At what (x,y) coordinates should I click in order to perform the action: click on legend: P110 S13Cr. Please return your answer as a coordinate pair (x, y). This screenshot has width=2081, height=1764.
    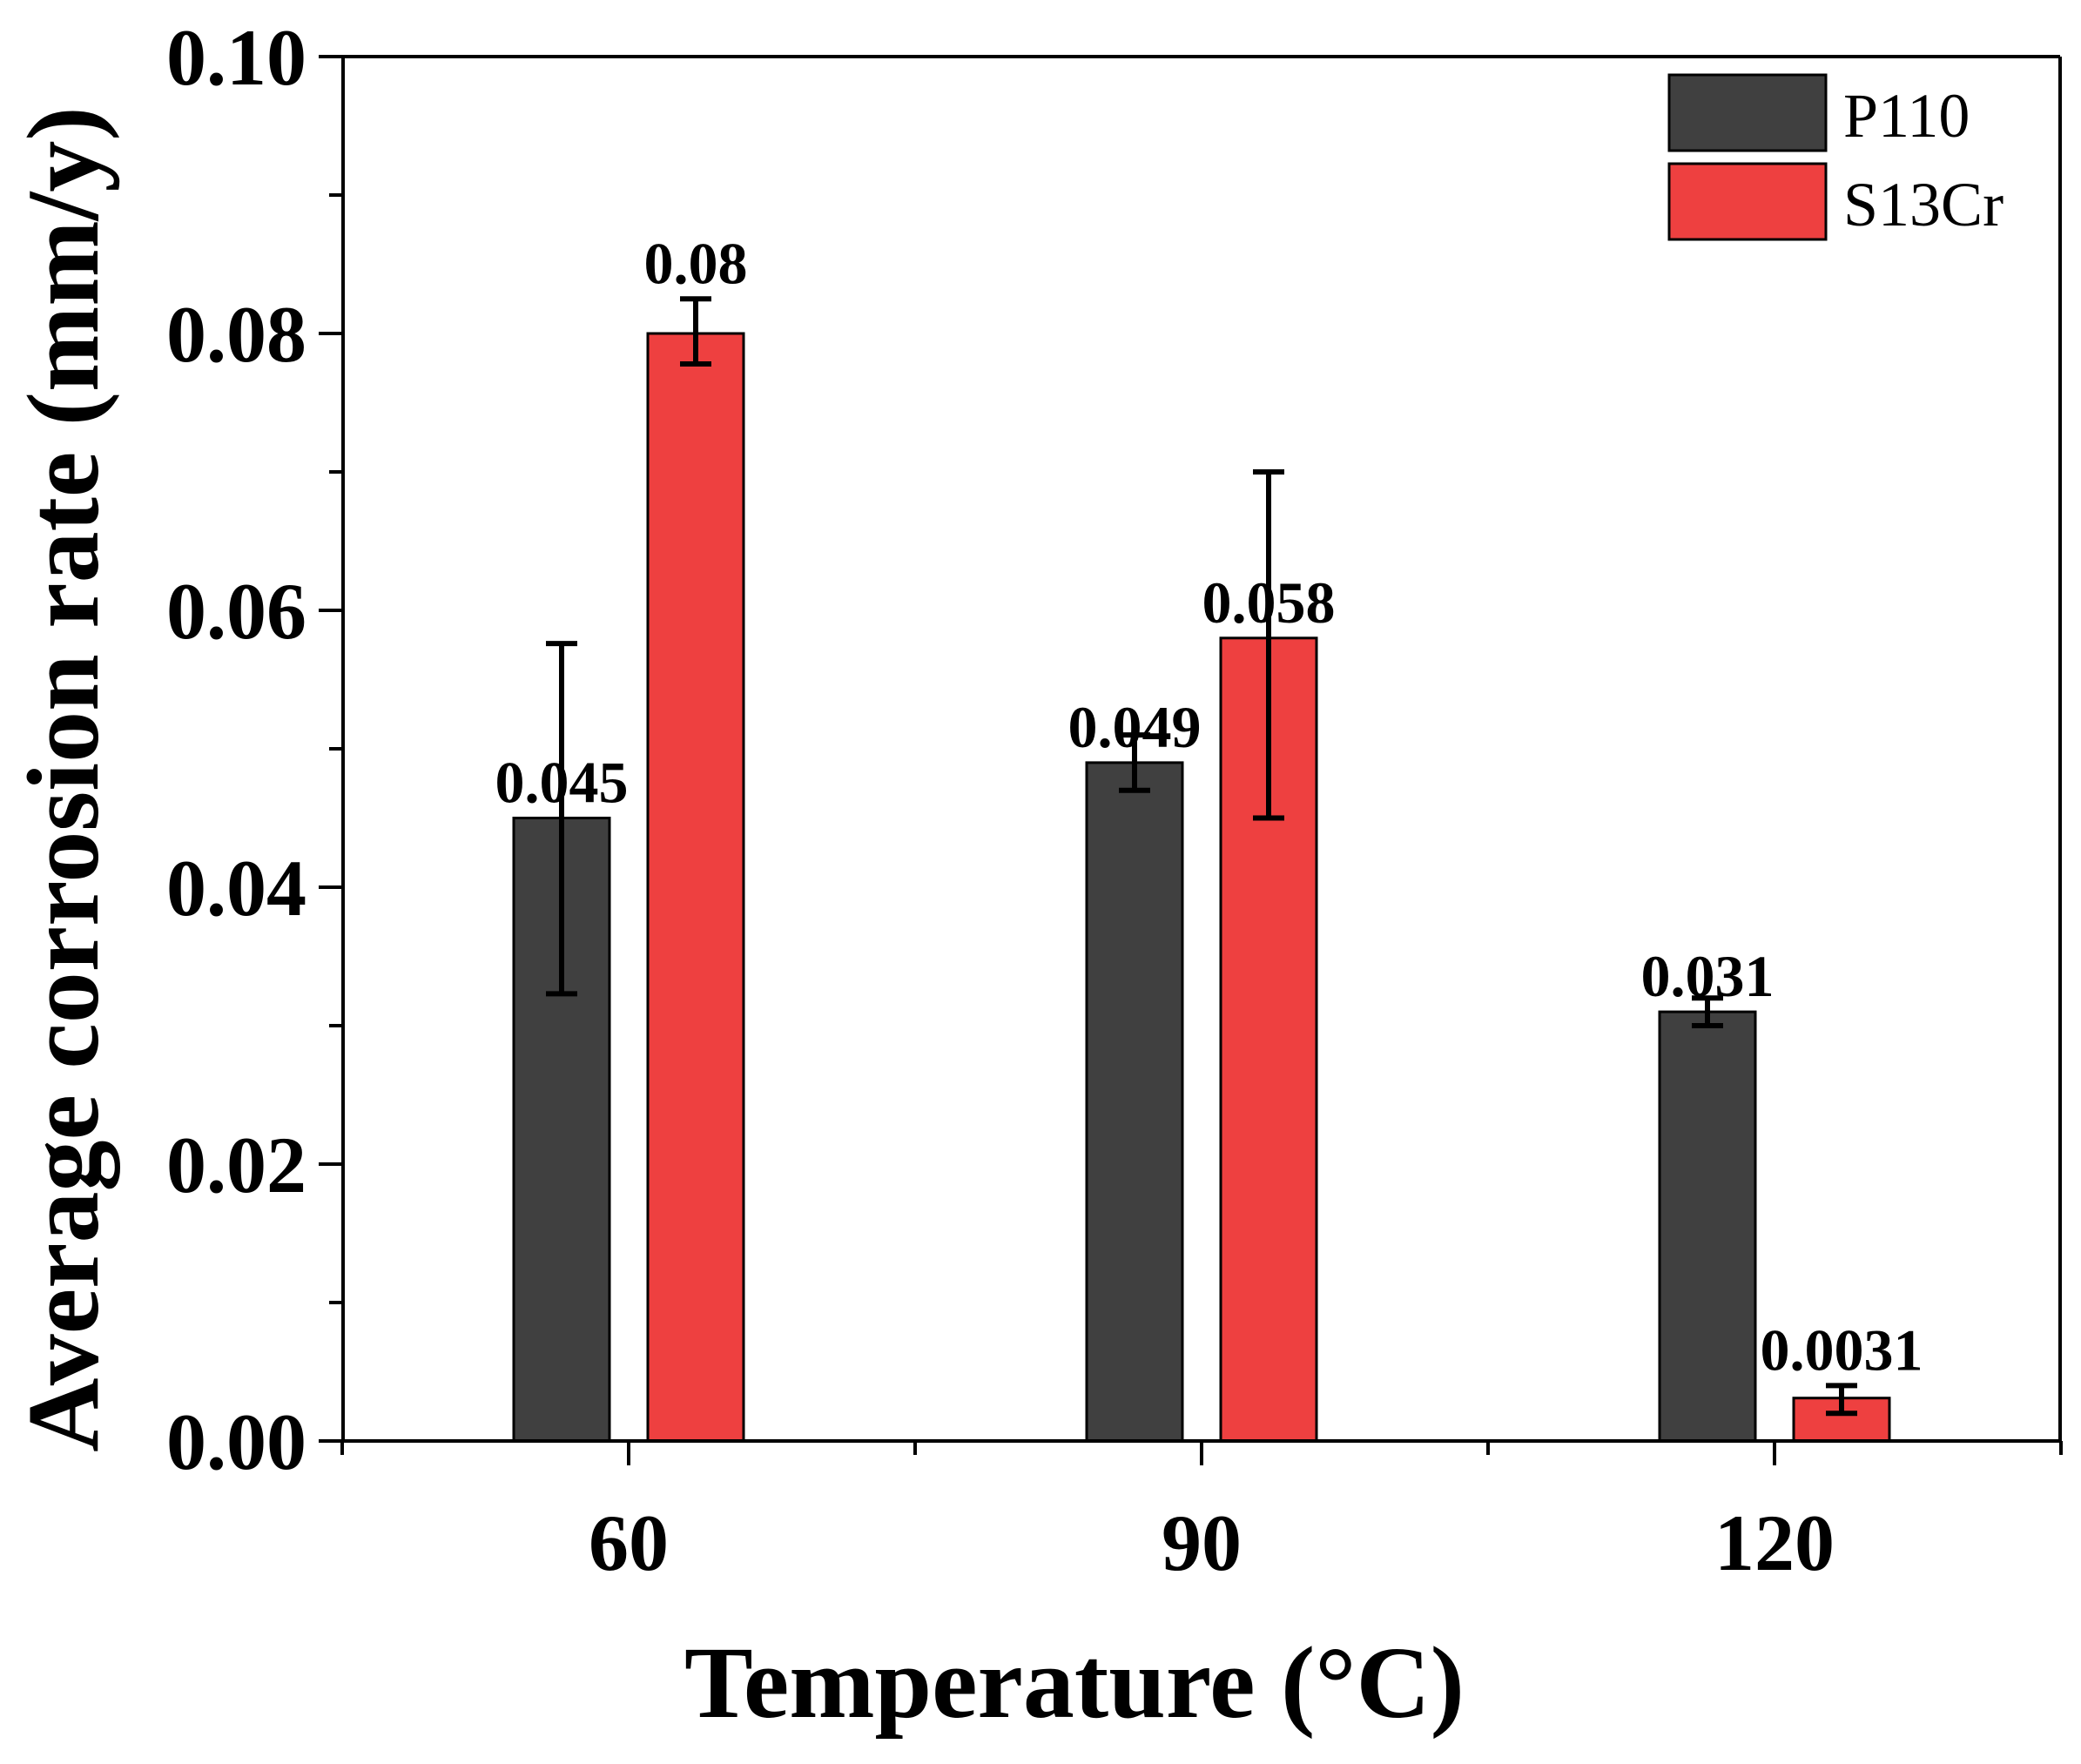
    Looking at the image, I should click on (1836, 157).